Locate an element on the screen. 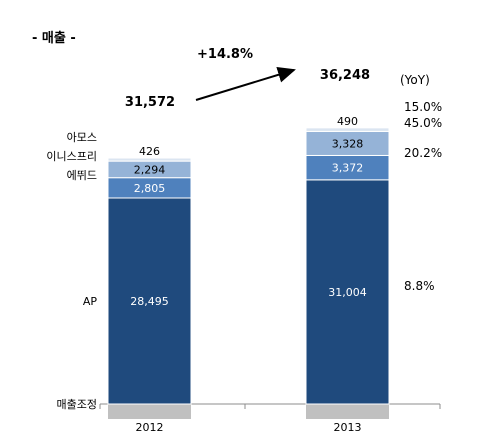 This screenshot has height=445, width=485. data-label-amos-2012: 426 is located at coordinates (149, 151).